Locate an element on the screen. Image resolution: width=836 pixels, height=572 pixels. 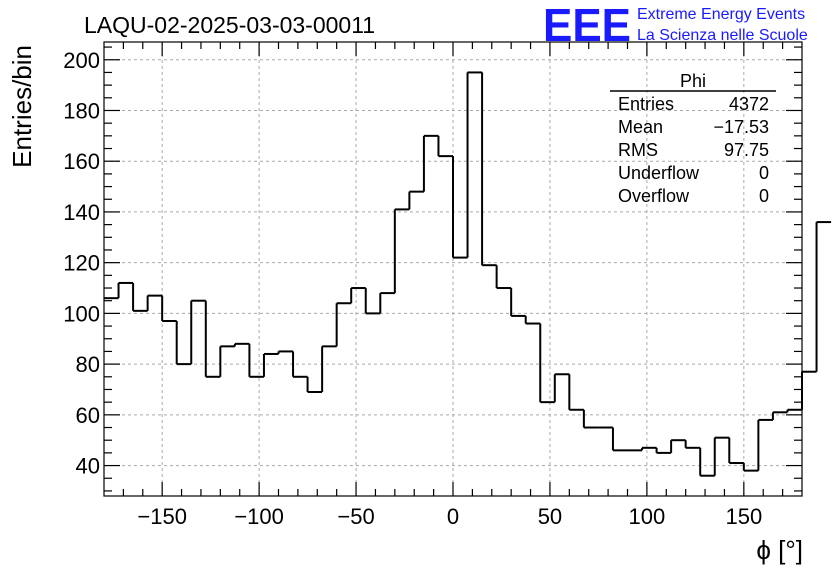
y-axis-title: Entries/bin is located at coordinates (22, 106).